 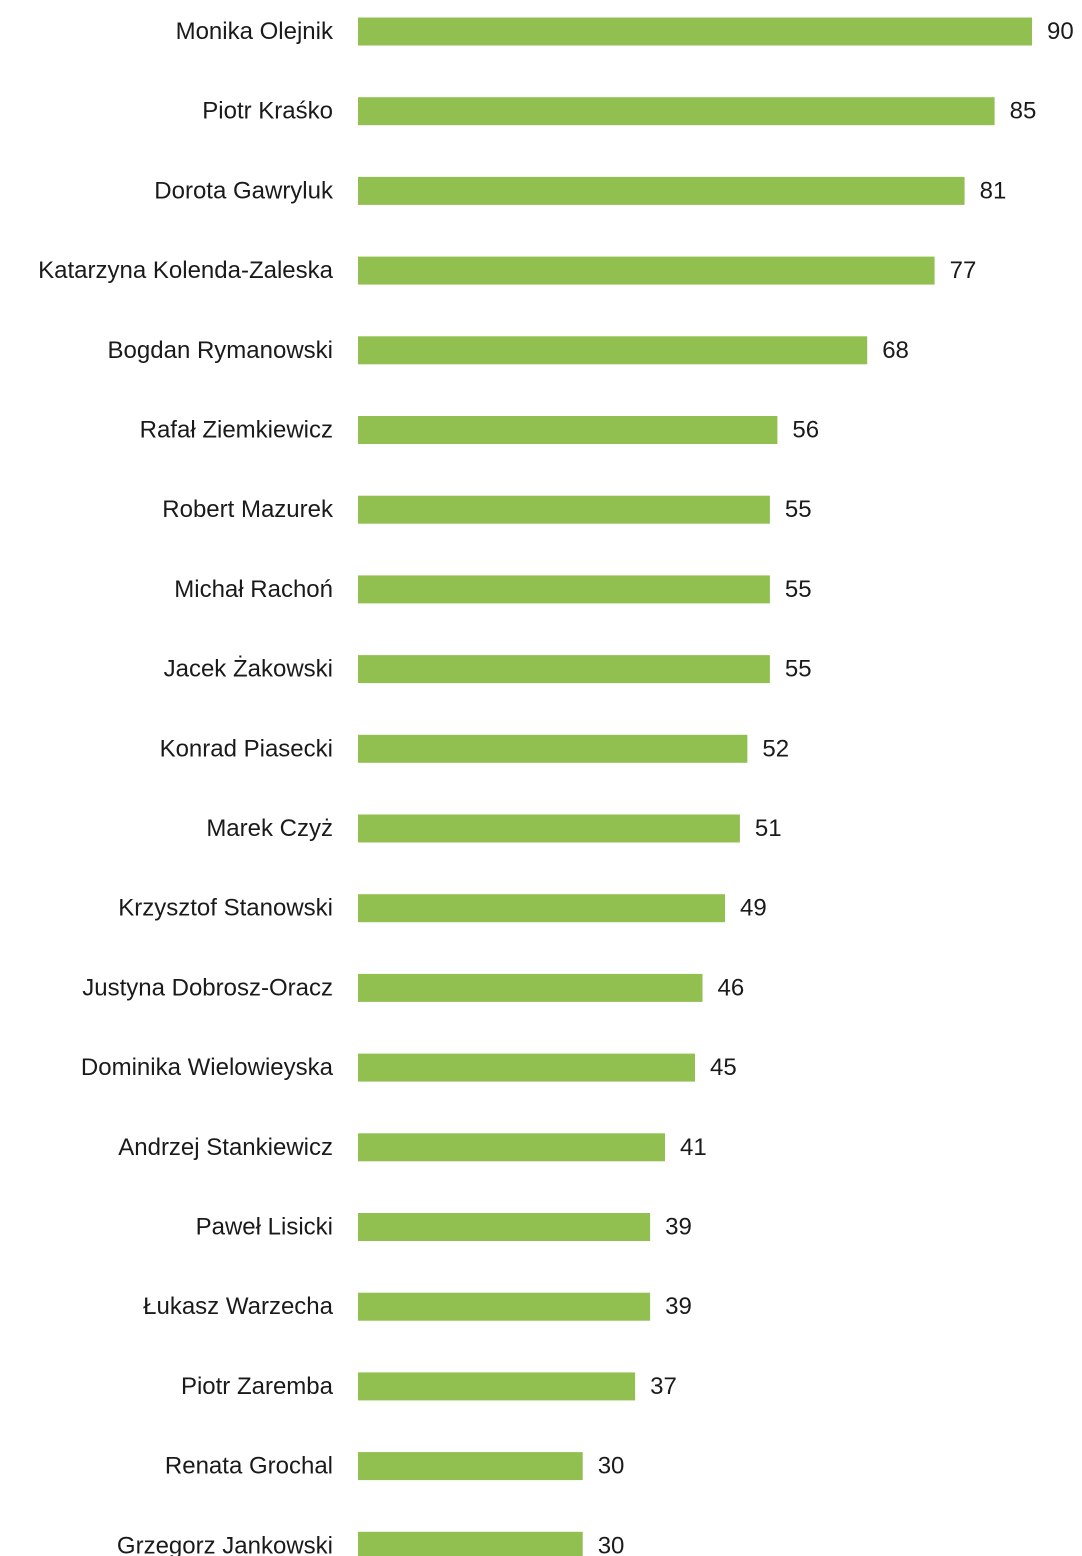 I want to click on value-label: 56, so click(x=805, y=430).